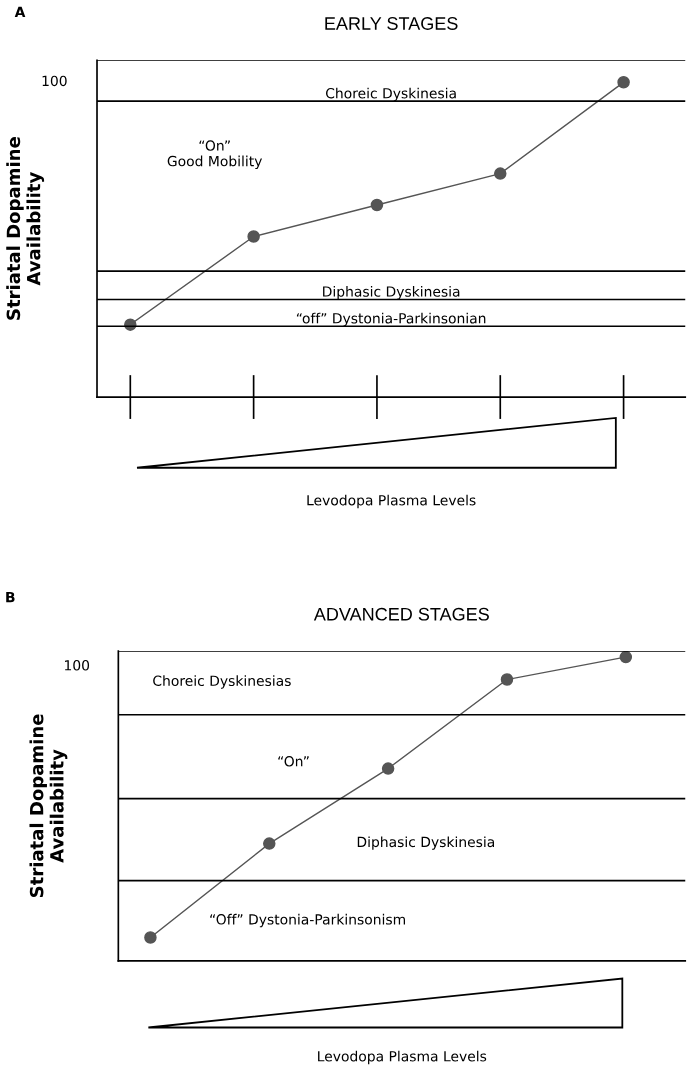 Image resolution: width=688 pixels, height=1076 pixels. Describe the element at coordinates (391, 319) in the screenshot. I see `ref-line-label: “off” Dystonia-Parkinsonian` at that location.